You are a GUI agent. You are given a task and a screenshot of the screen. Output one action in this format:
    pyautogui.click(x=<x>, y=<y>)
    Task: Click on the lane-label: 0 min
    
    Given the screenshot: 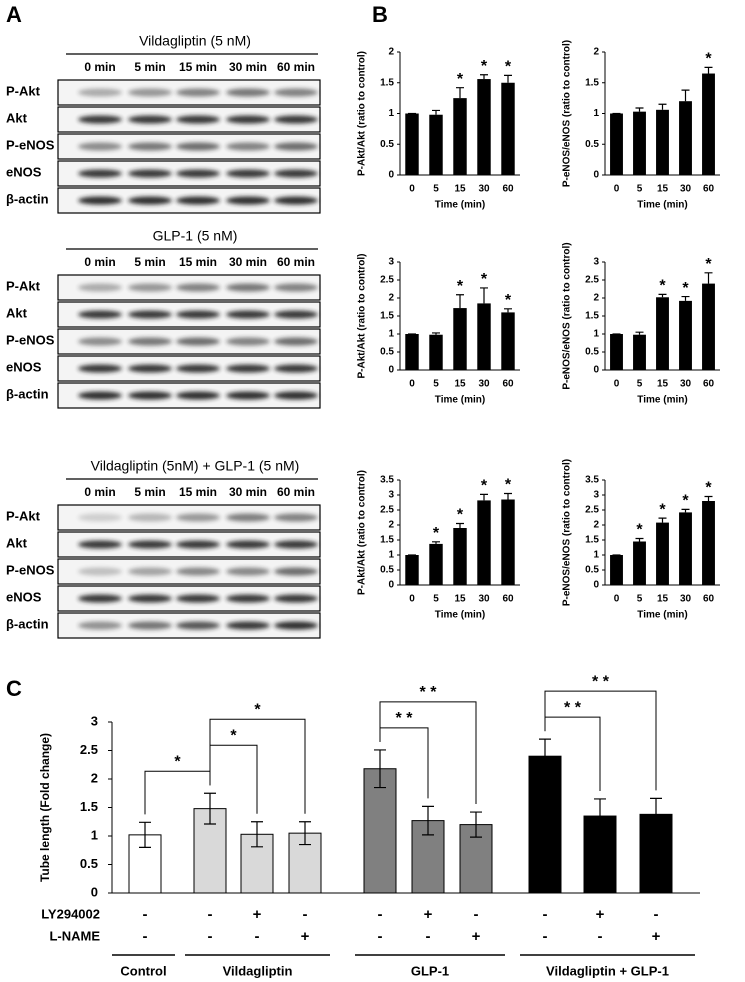 What is the action you would take?
    pyautogui.click(x=99, y=492)
    